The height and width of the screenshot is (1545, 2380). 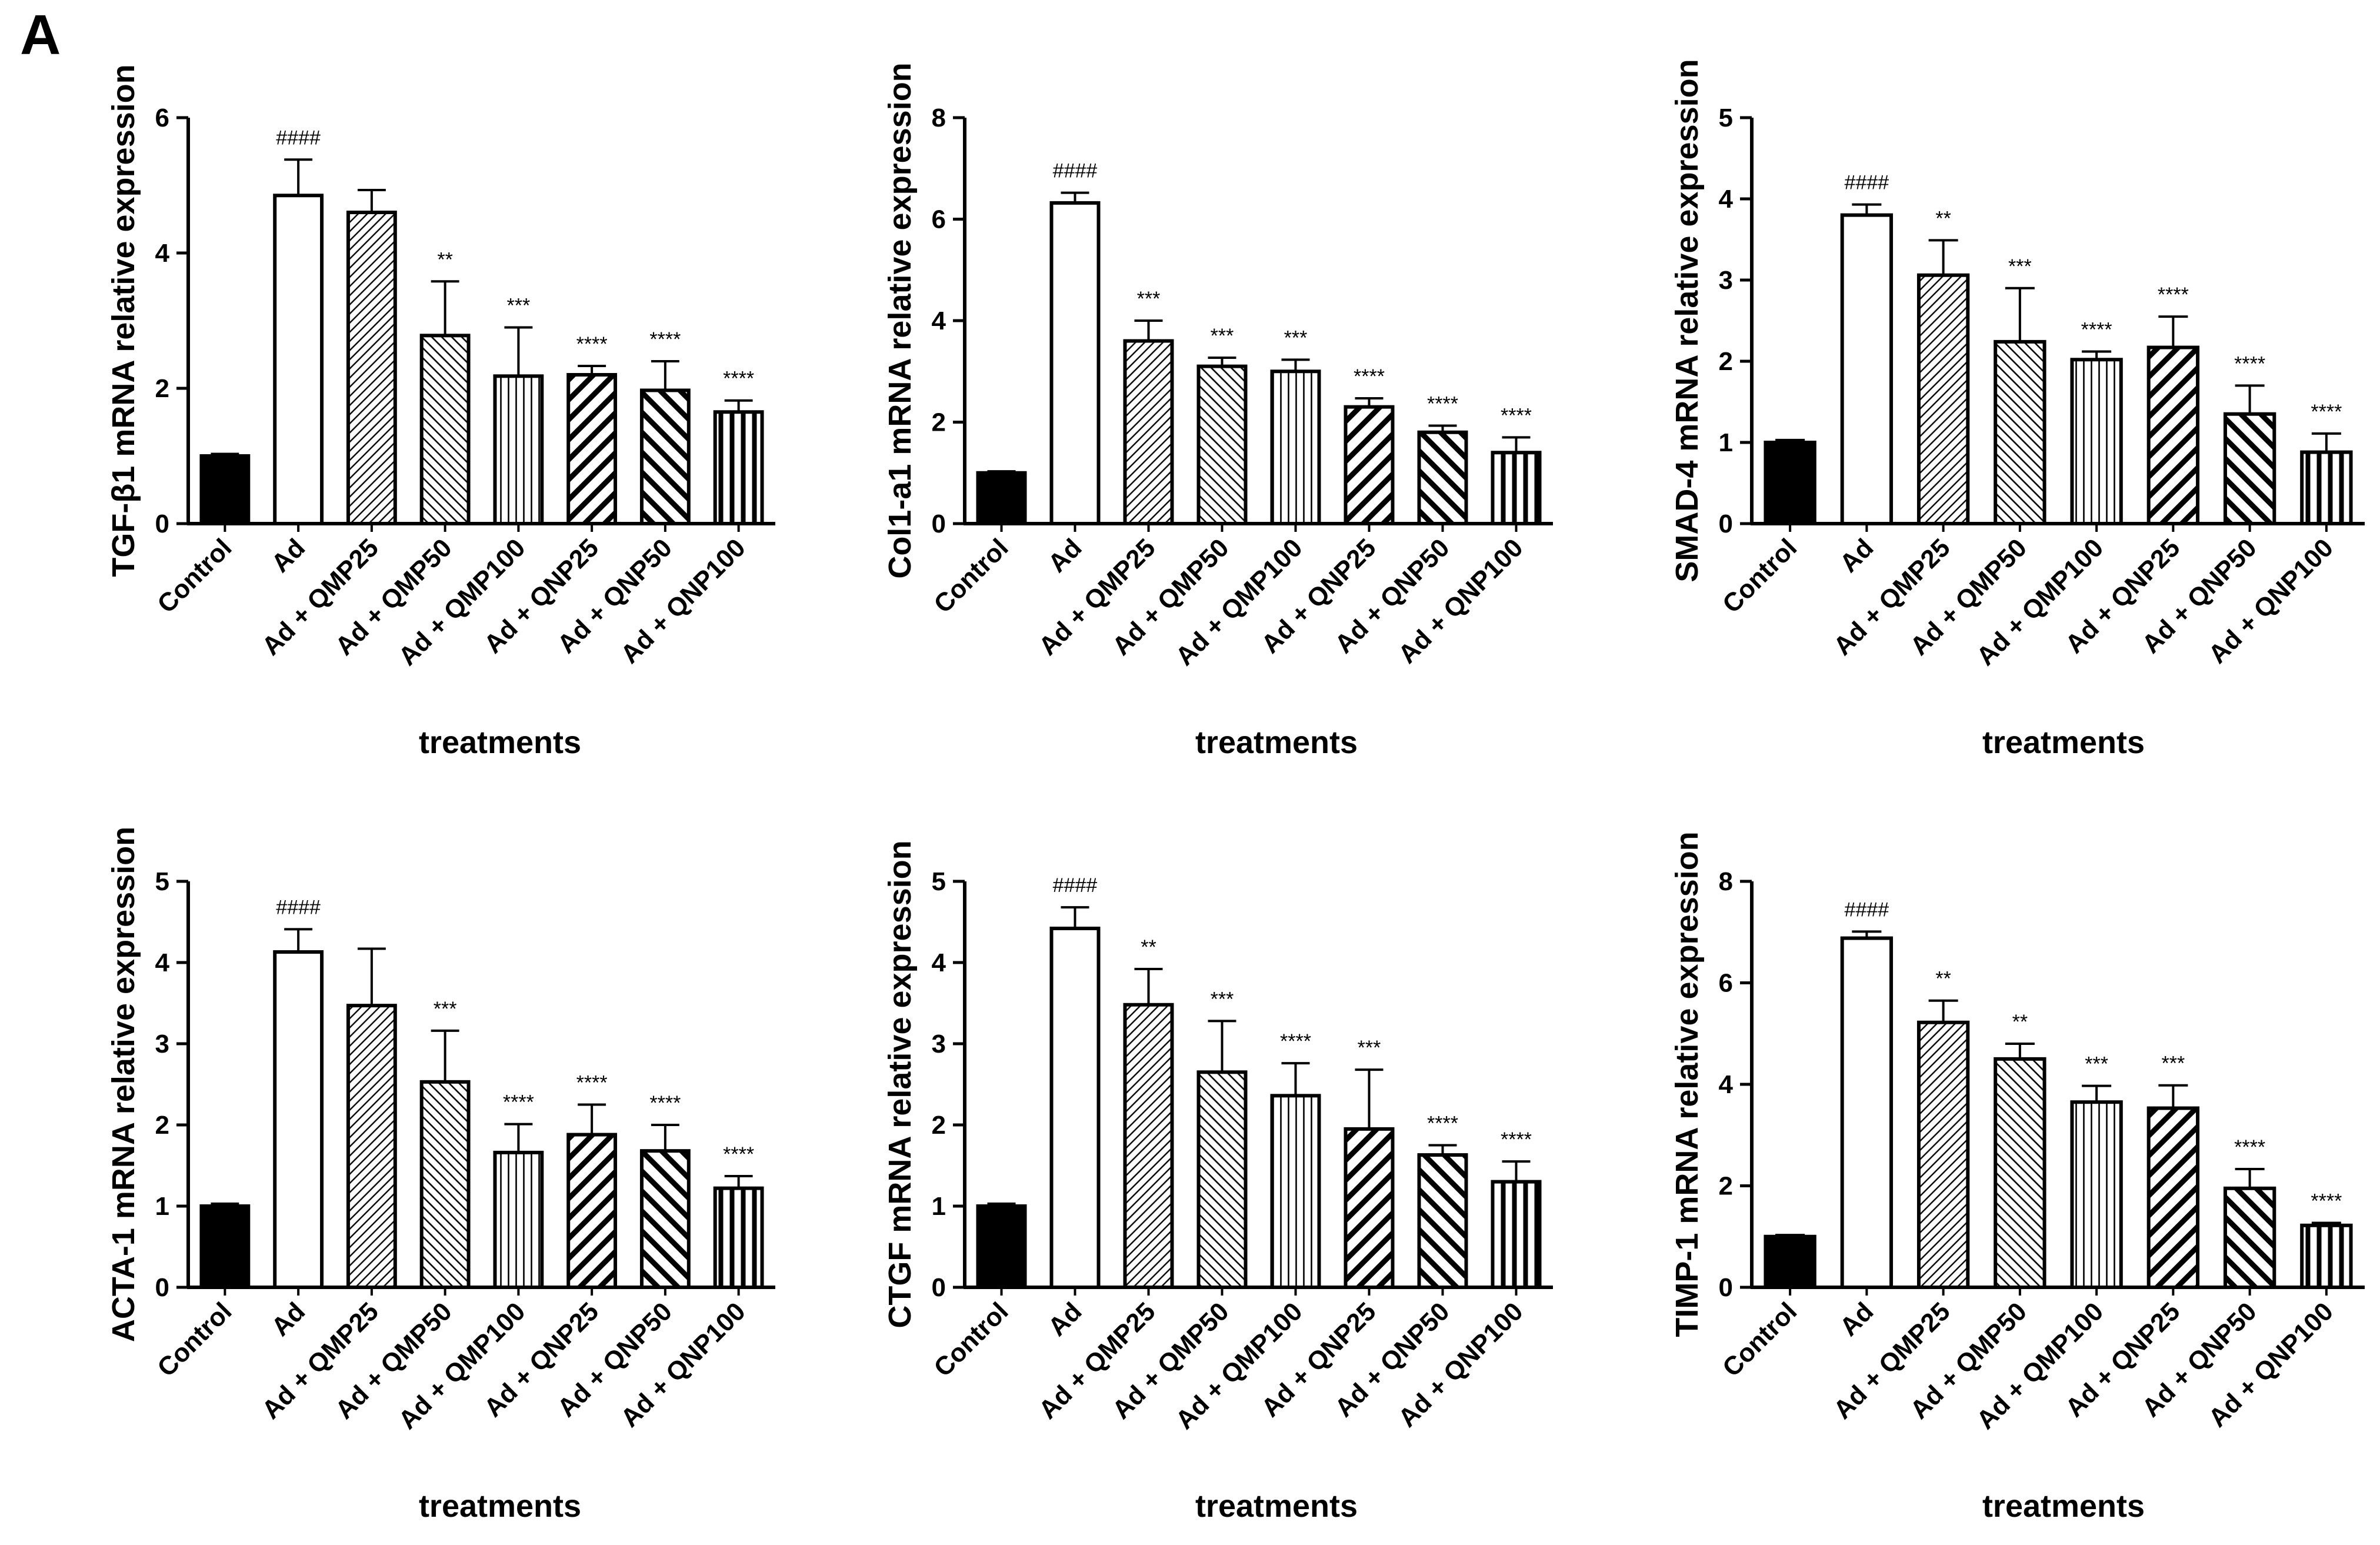 What do you see at coordinates (1726, 881) in the screenshot?
I see `y-tick-label: 8` at bounding box center [1726, 881].